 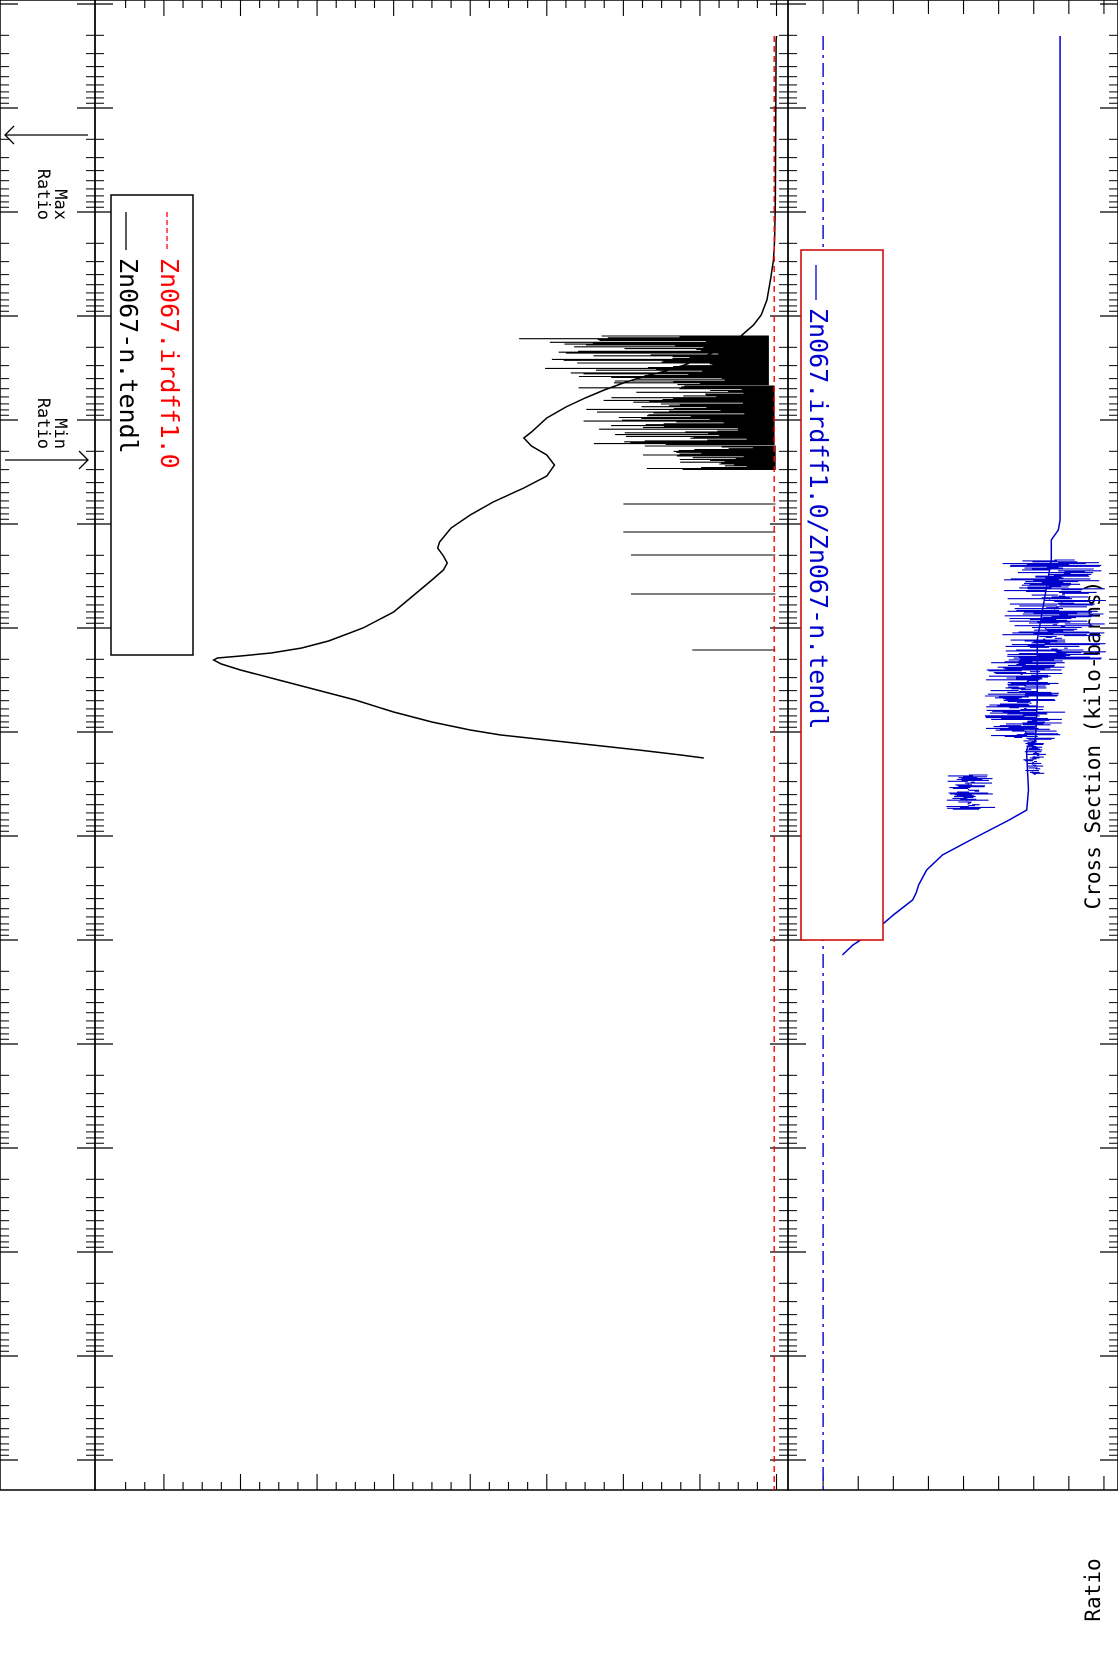 I want to click on cross-section-legend: Zn067-n.tendl Zn067.irdff1.0, so click(x=152, y=425).